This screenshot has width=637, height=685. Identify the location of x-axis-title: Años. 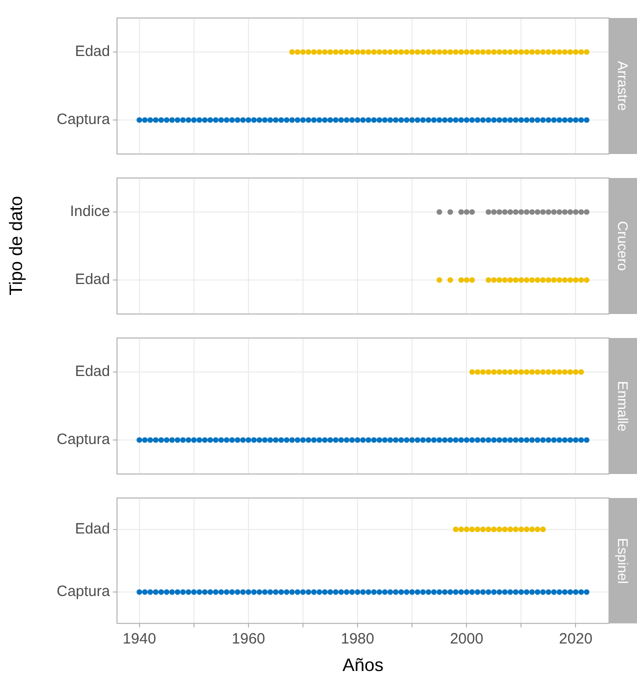
(363, 665).